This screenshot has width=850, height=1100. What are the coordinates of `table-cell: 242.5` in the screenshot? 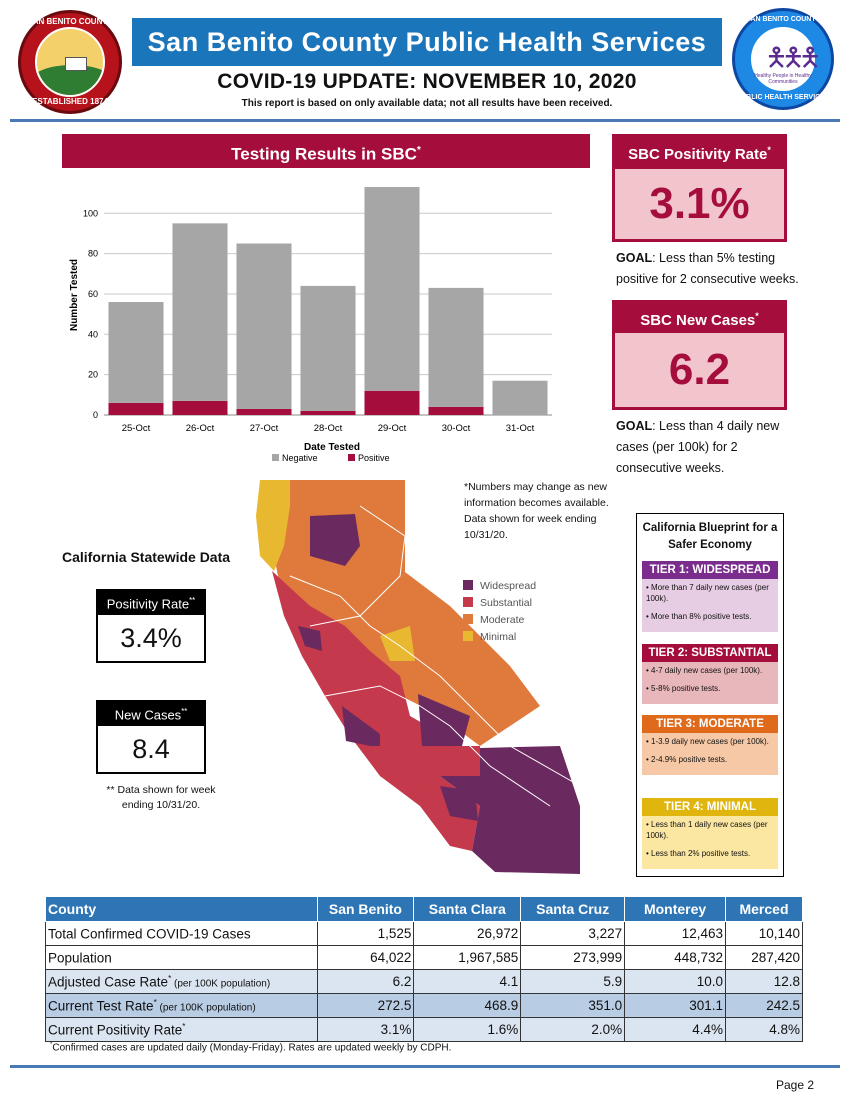 It's located at (764, 1005).